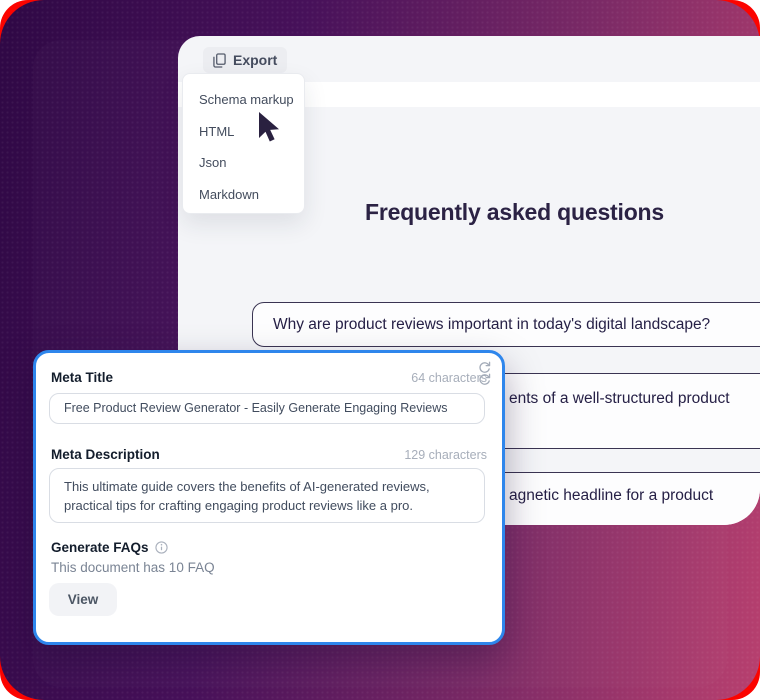  I want to click on faq-page-title: Frequently asked questions, so click(514, 212).